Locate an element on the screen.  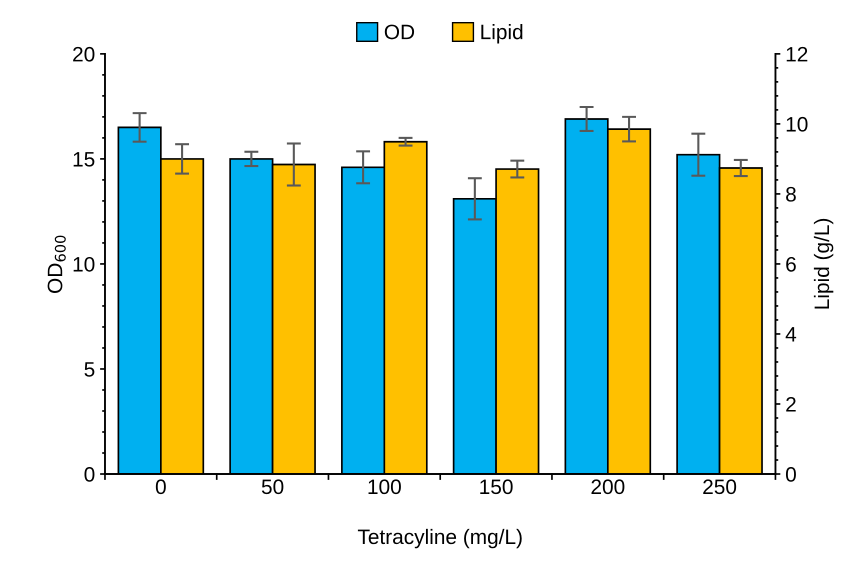
y2-axis-title: Lipid (g/L) is located at coordinates (824, 263).